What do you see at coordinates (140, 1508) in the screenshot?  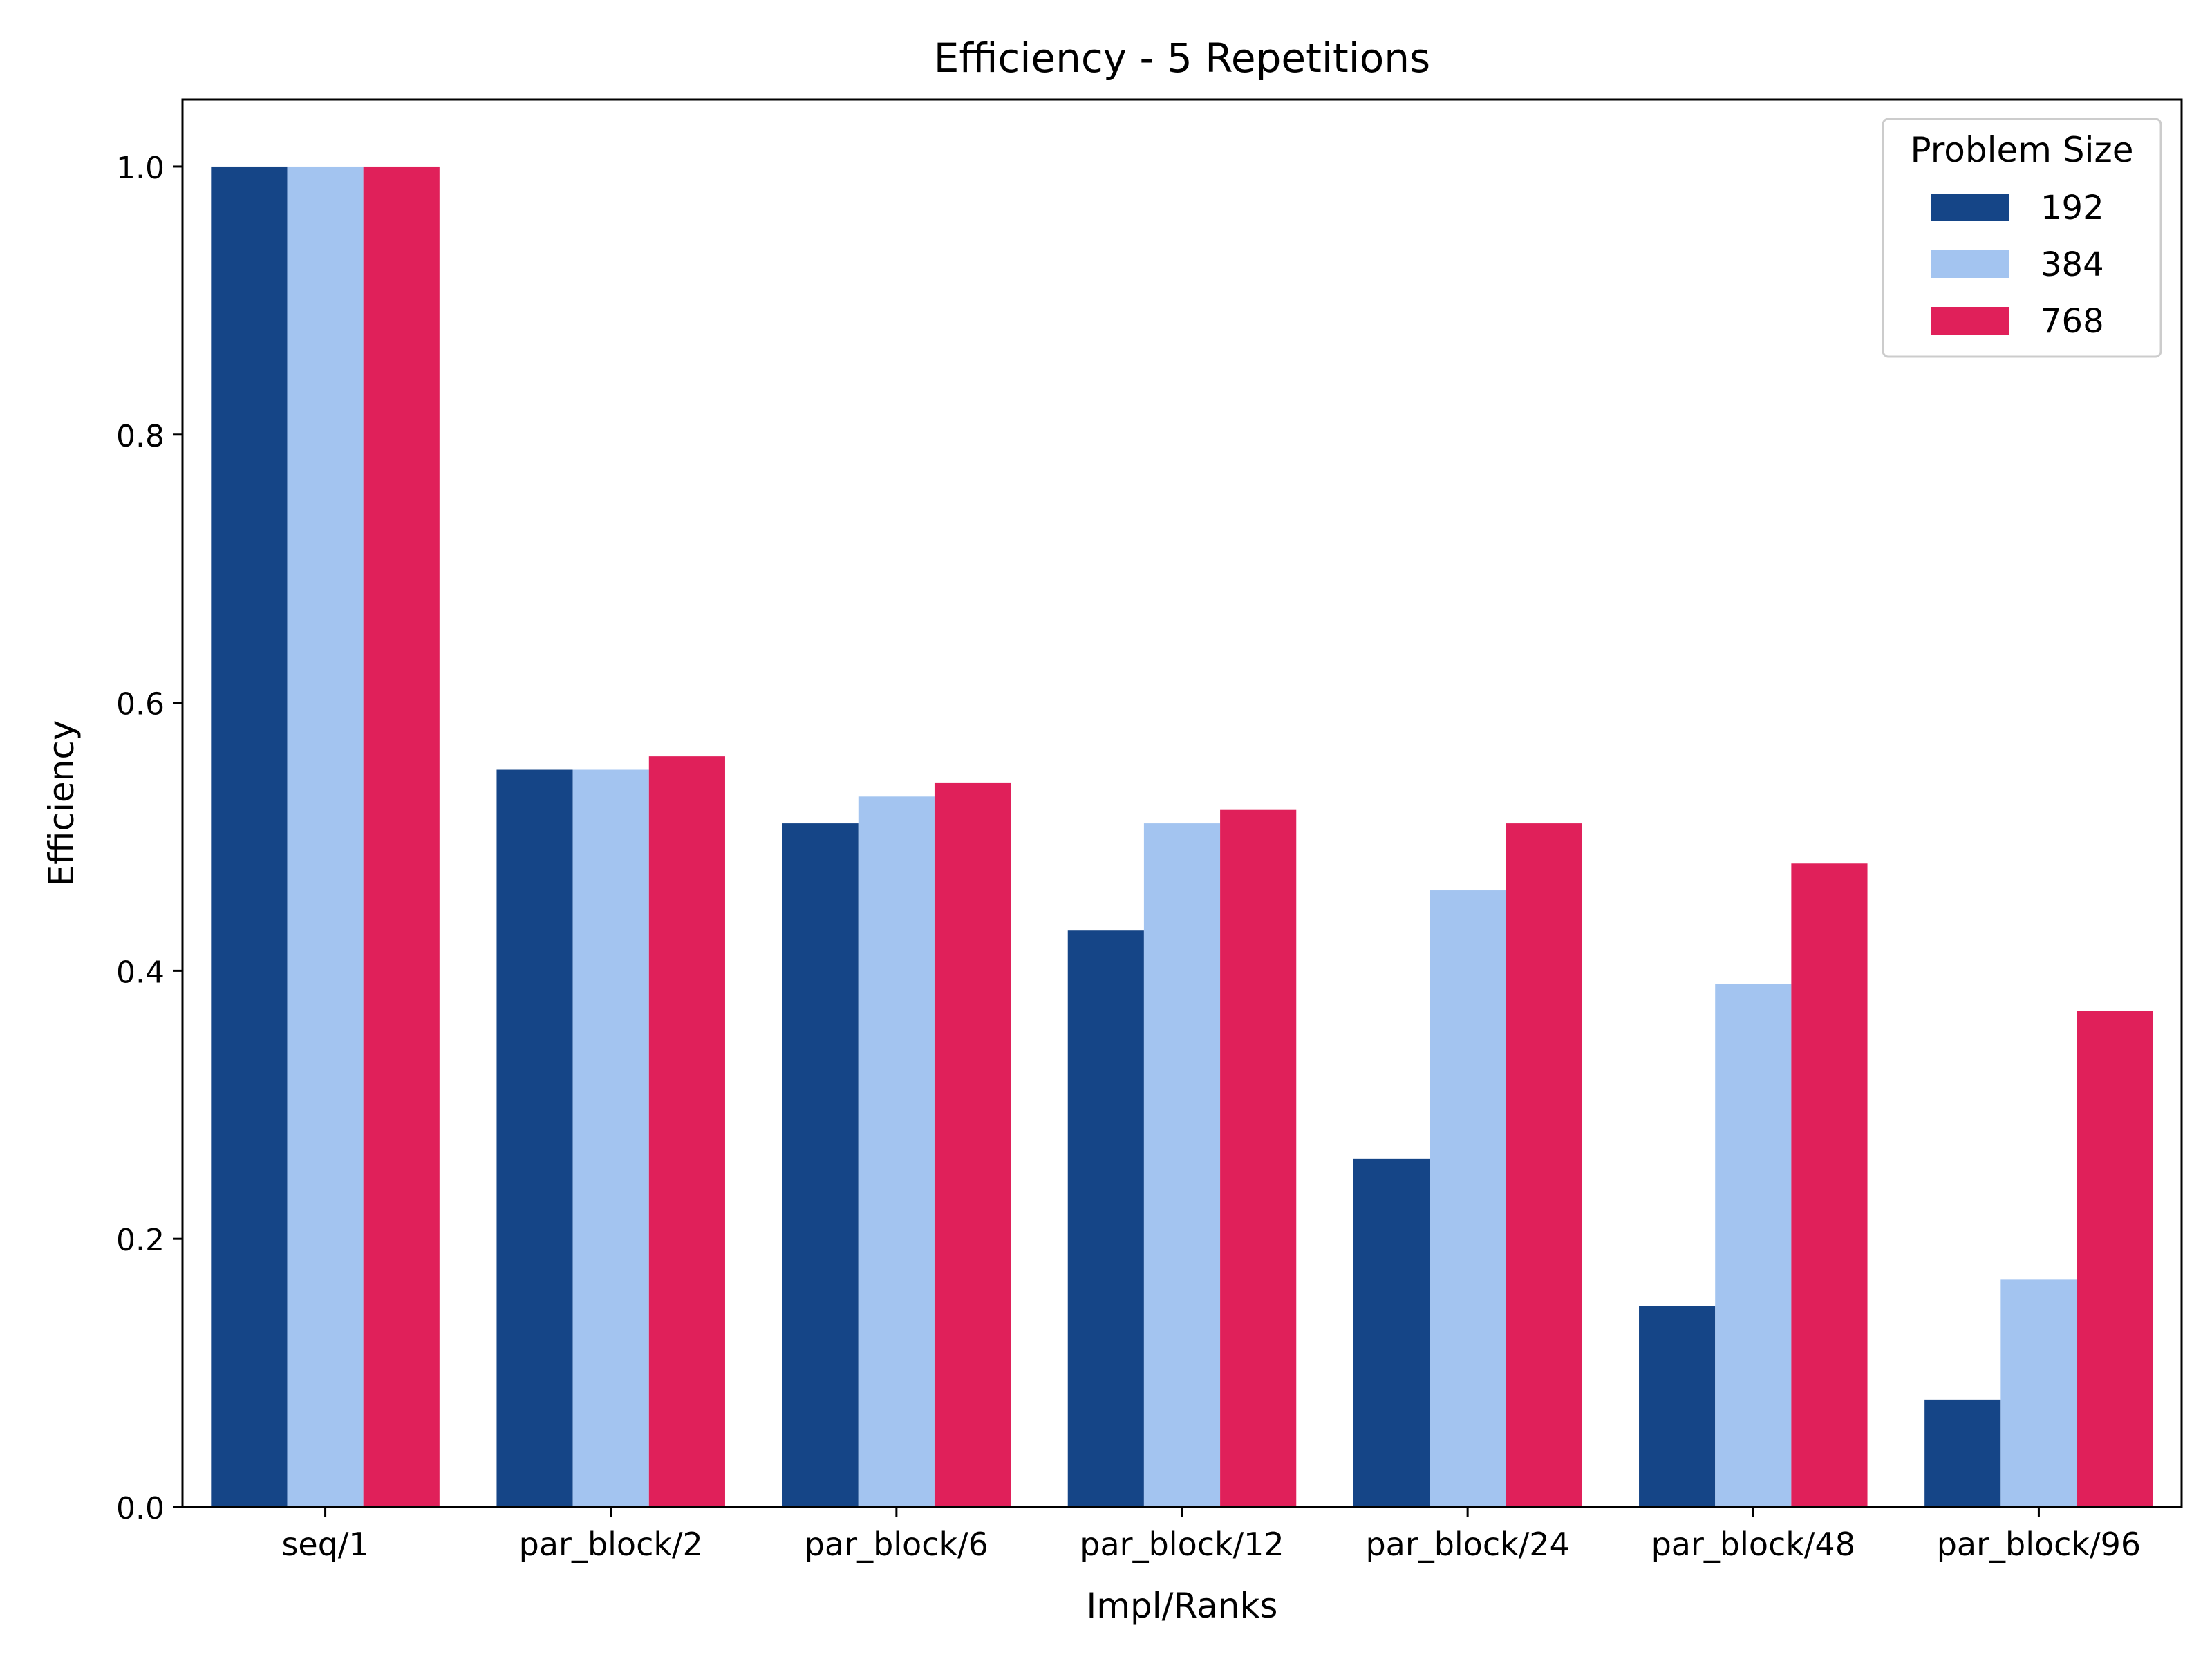 I see `y-tick-label: 0.0` at bounding box center [140, 1508].